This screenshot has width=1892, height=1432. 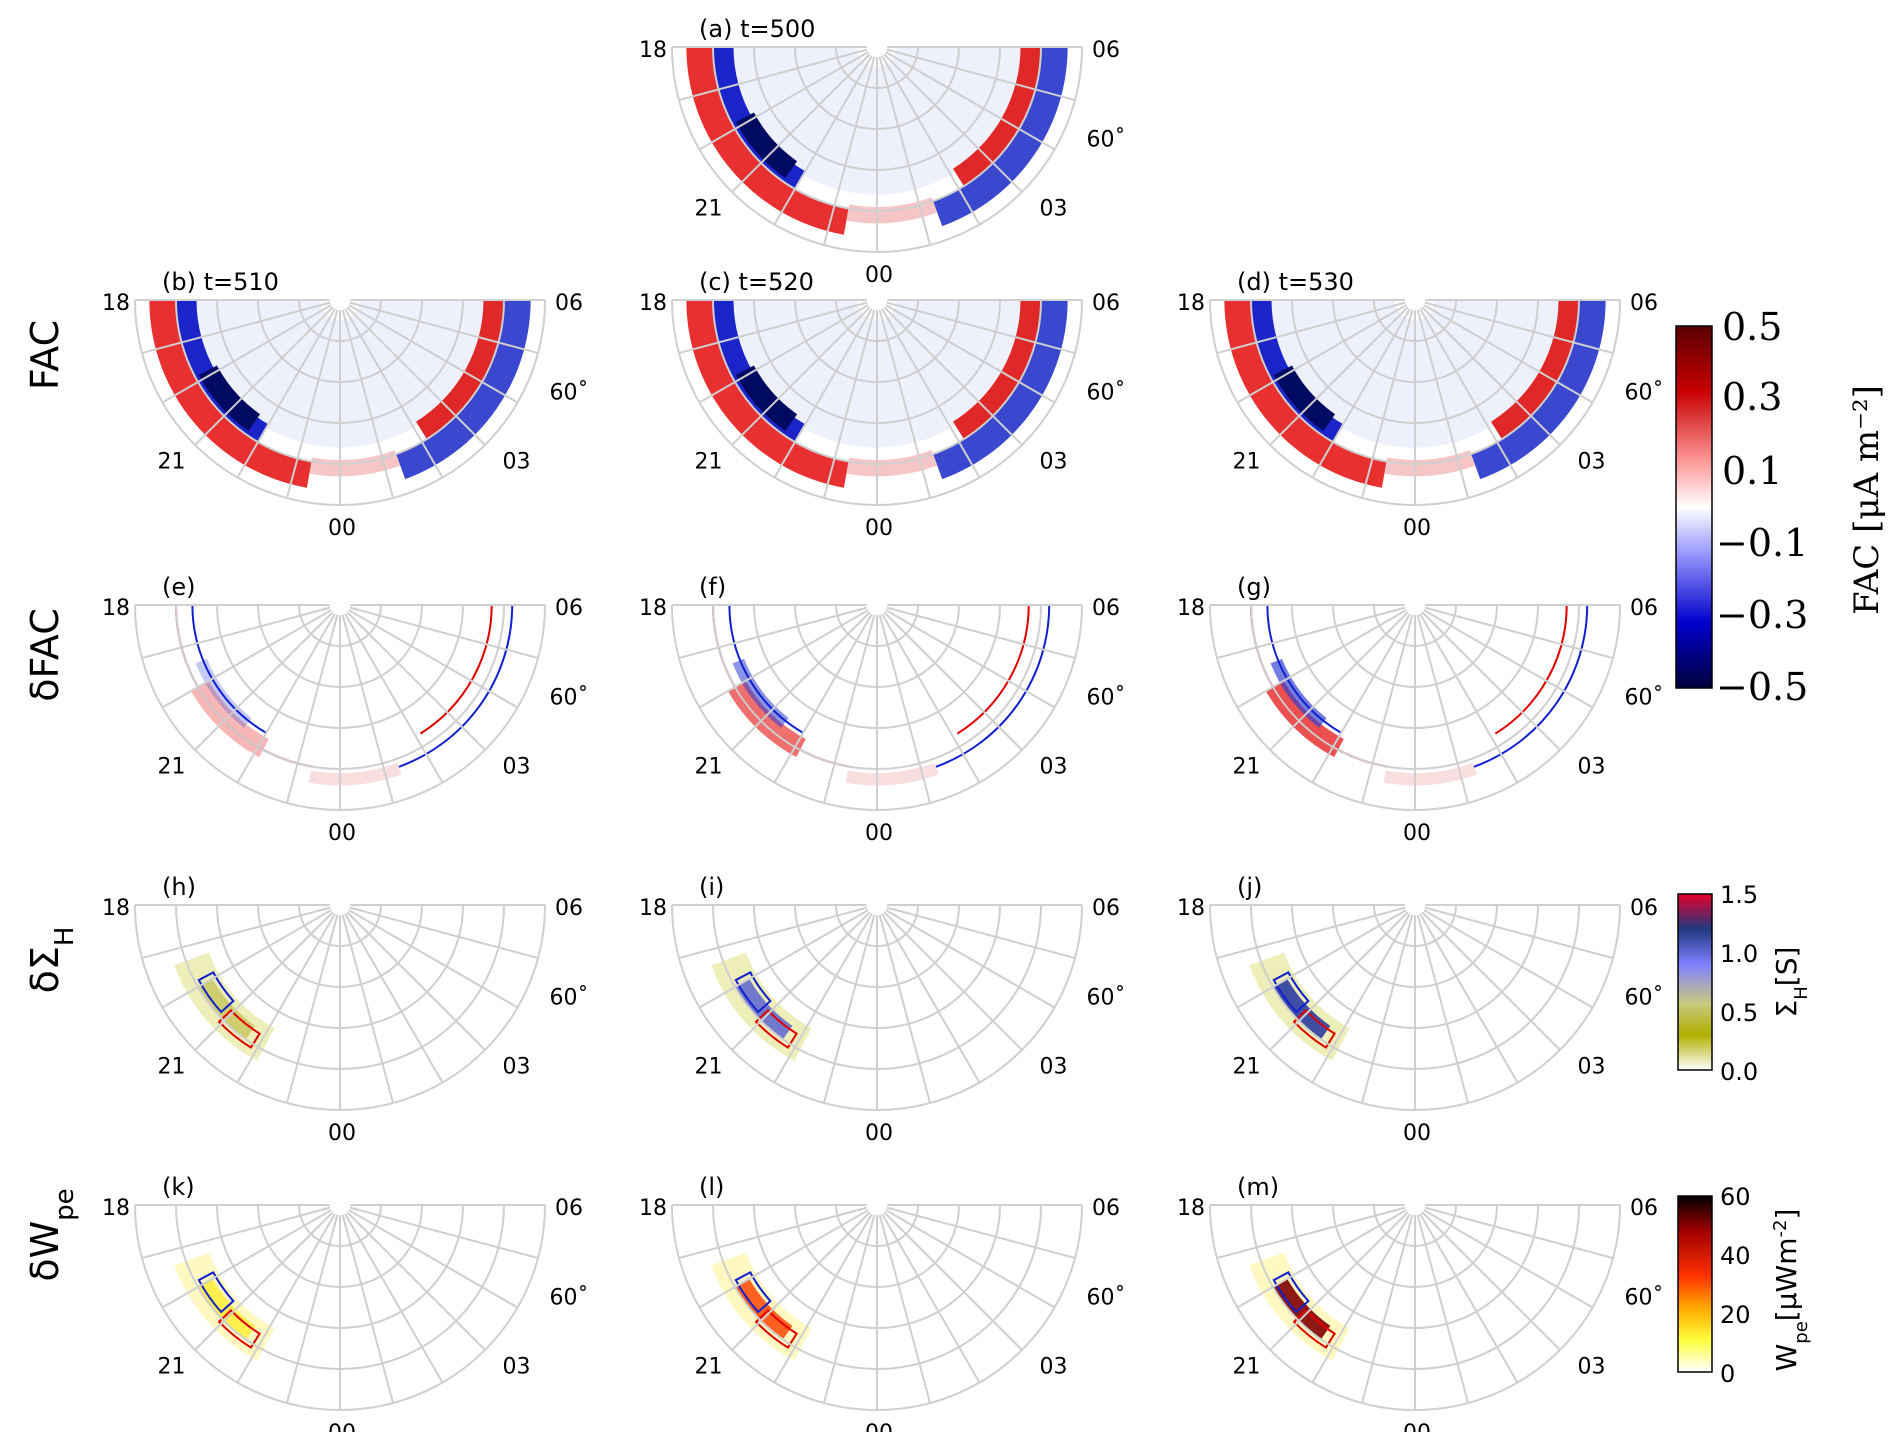 What do you see at coordinates (65, 937) in the screenshot?
I see `row-label-dsigma-sub: H` at bounding box center [65, 937].